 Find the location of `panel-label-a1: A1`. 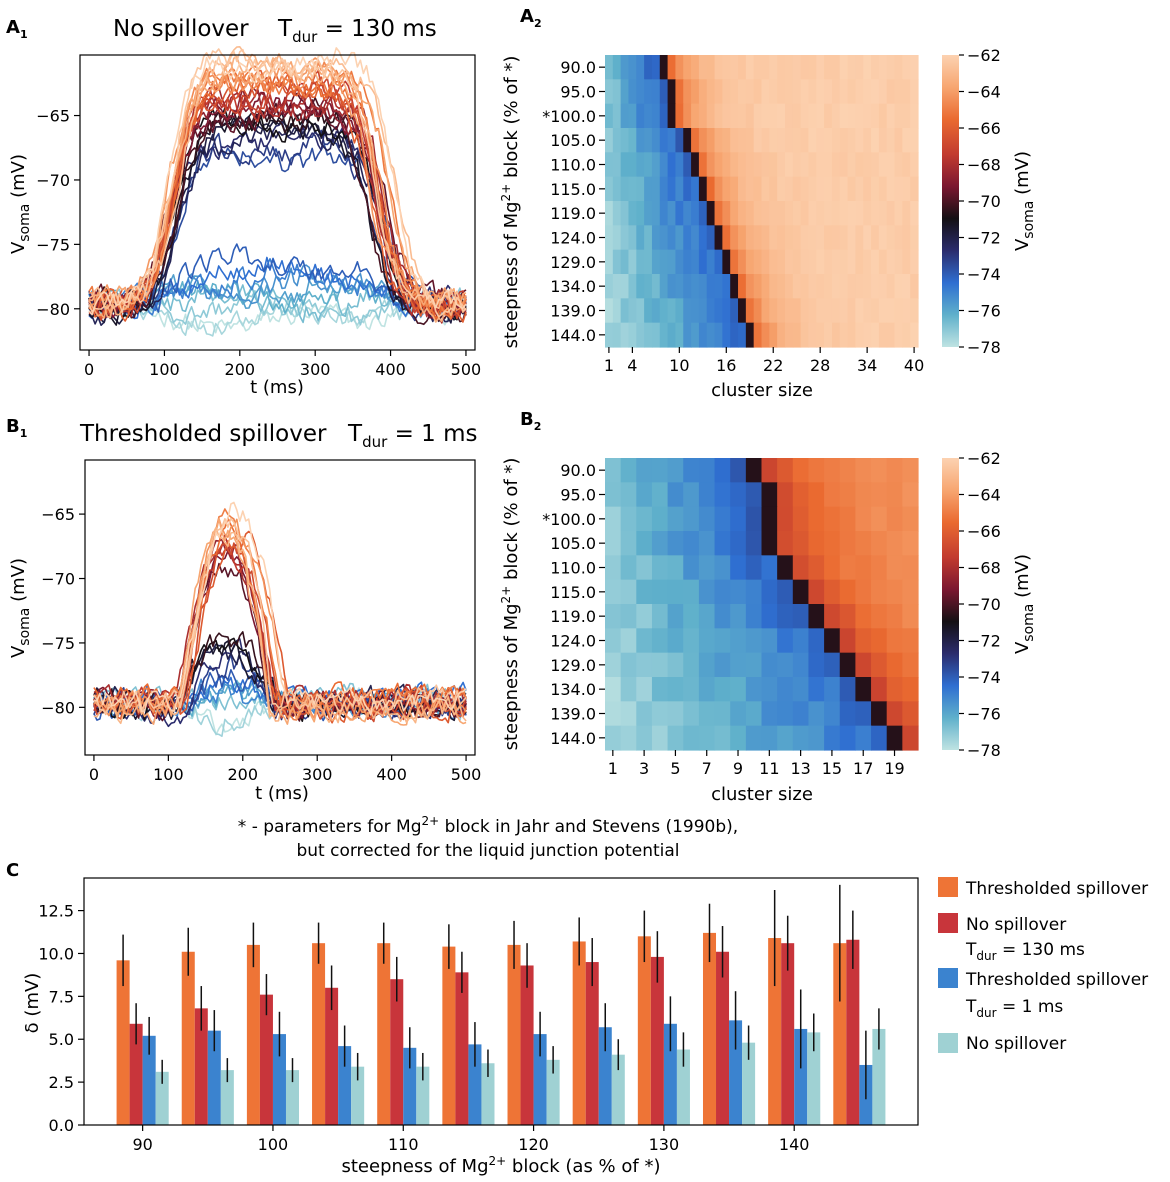

panel-label-a1: A1 is located at coordinates (17, 29).